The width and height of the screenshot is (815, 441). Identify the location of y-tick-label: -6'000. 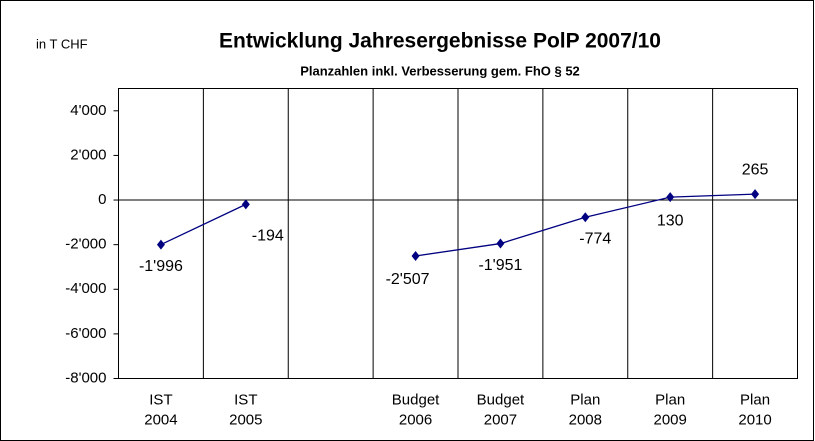
(85, 333).